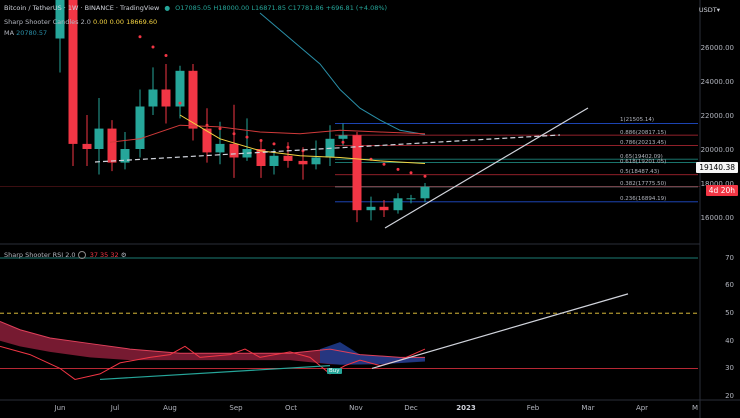 Image resolution: width=740 pixels, height=418 pixels. Describe the element at coordinates (40, 255) in the screenshot. I see `rsi-name: Sharp Shooter RSI 2.0` at that location.